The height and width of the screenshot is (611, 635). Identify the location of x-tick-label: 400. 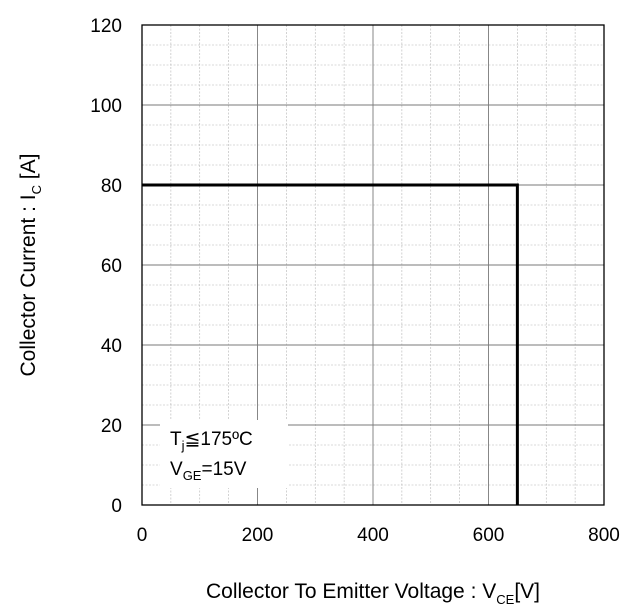
(373, 535).